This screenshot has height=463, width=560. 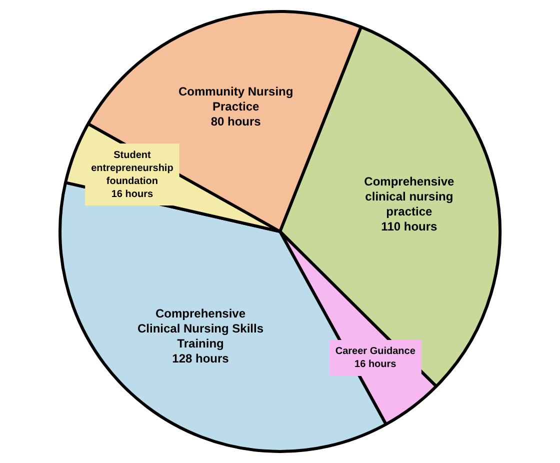 I want to click on slice-label: Career Guidance, so click(x=375, y=352).